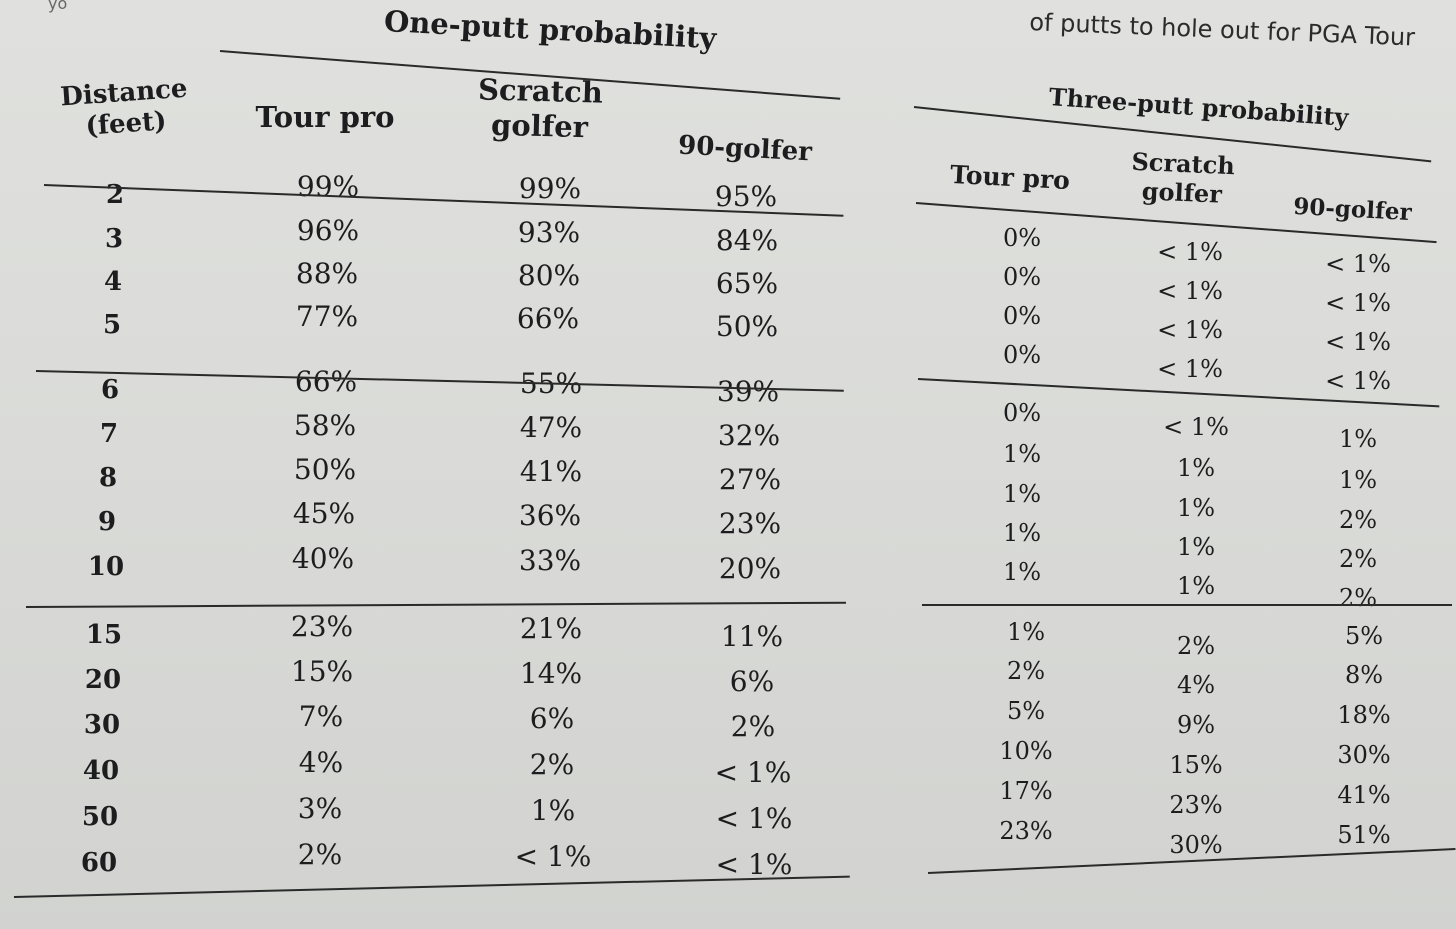 The width and height of the screenshot is (1456, 929). Describe the element at coordinates (322, 626) in the screenshot. I see `one-putt-tour-pro-cell: 23%` at that location.